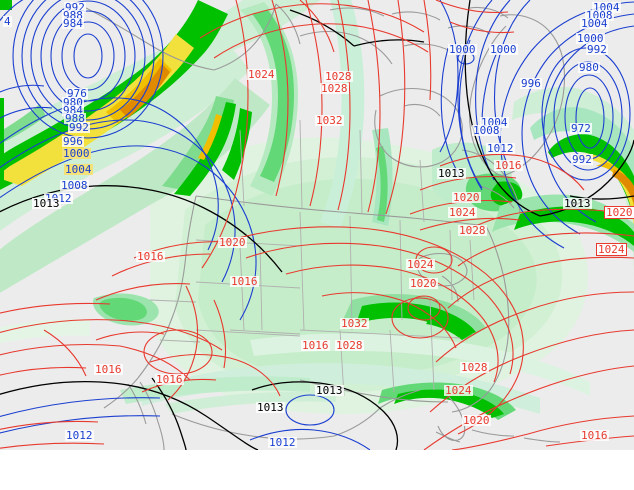 This screenshot has height=490, width=634. What do you see at coordinates (581, 128) in the screenshot?
I see `isobar-label: 972` at bounding box center [581, 128].